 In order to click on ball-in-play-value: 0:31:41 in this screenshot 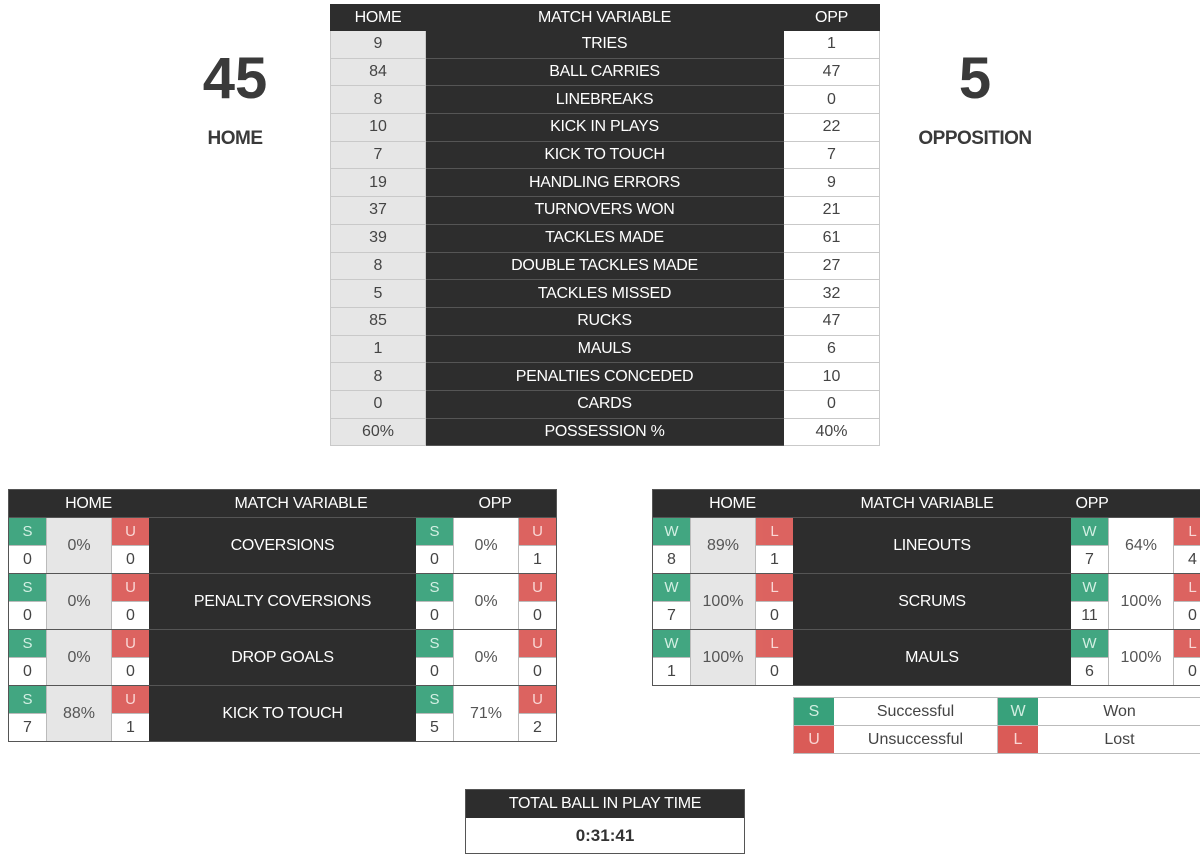, I will do `click(605, 835)`.